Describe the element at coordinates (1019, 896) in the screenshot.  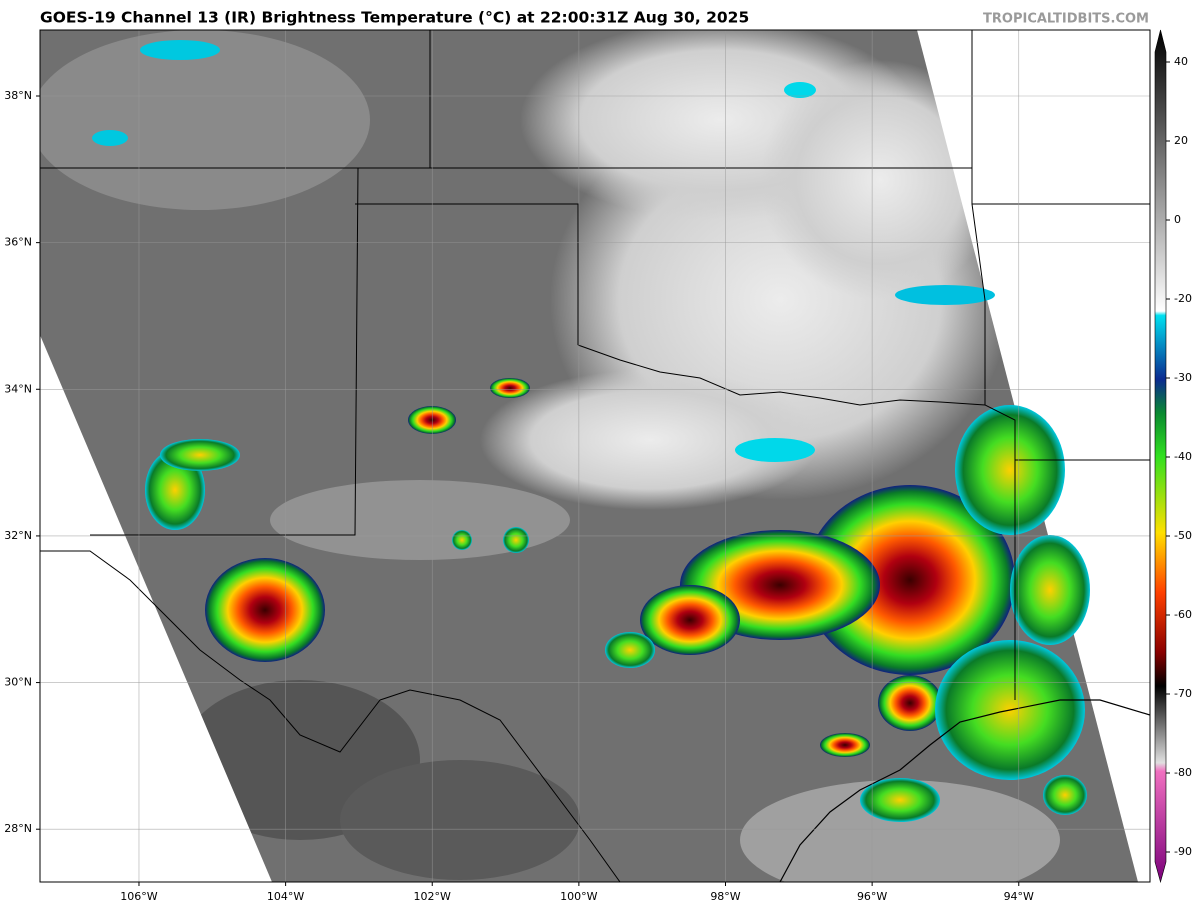
I see `lon-label: 94°W` at that location.